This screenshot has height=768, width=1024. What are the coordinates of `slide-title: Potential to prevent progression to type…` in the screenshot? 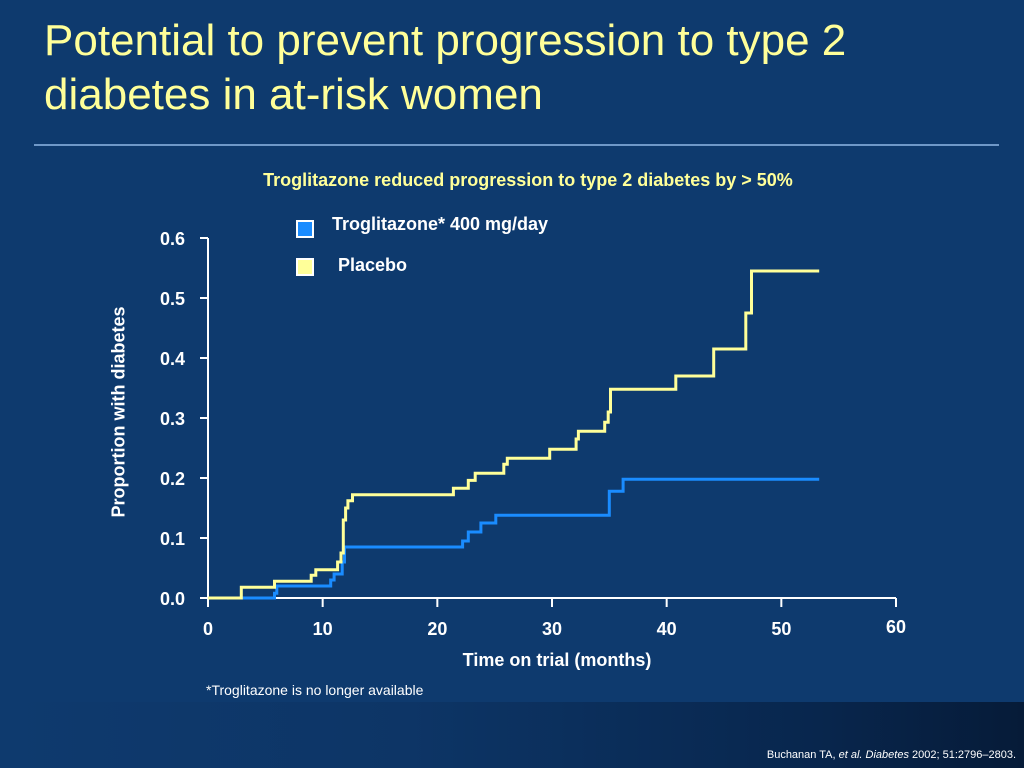 It's located at (524, 68).